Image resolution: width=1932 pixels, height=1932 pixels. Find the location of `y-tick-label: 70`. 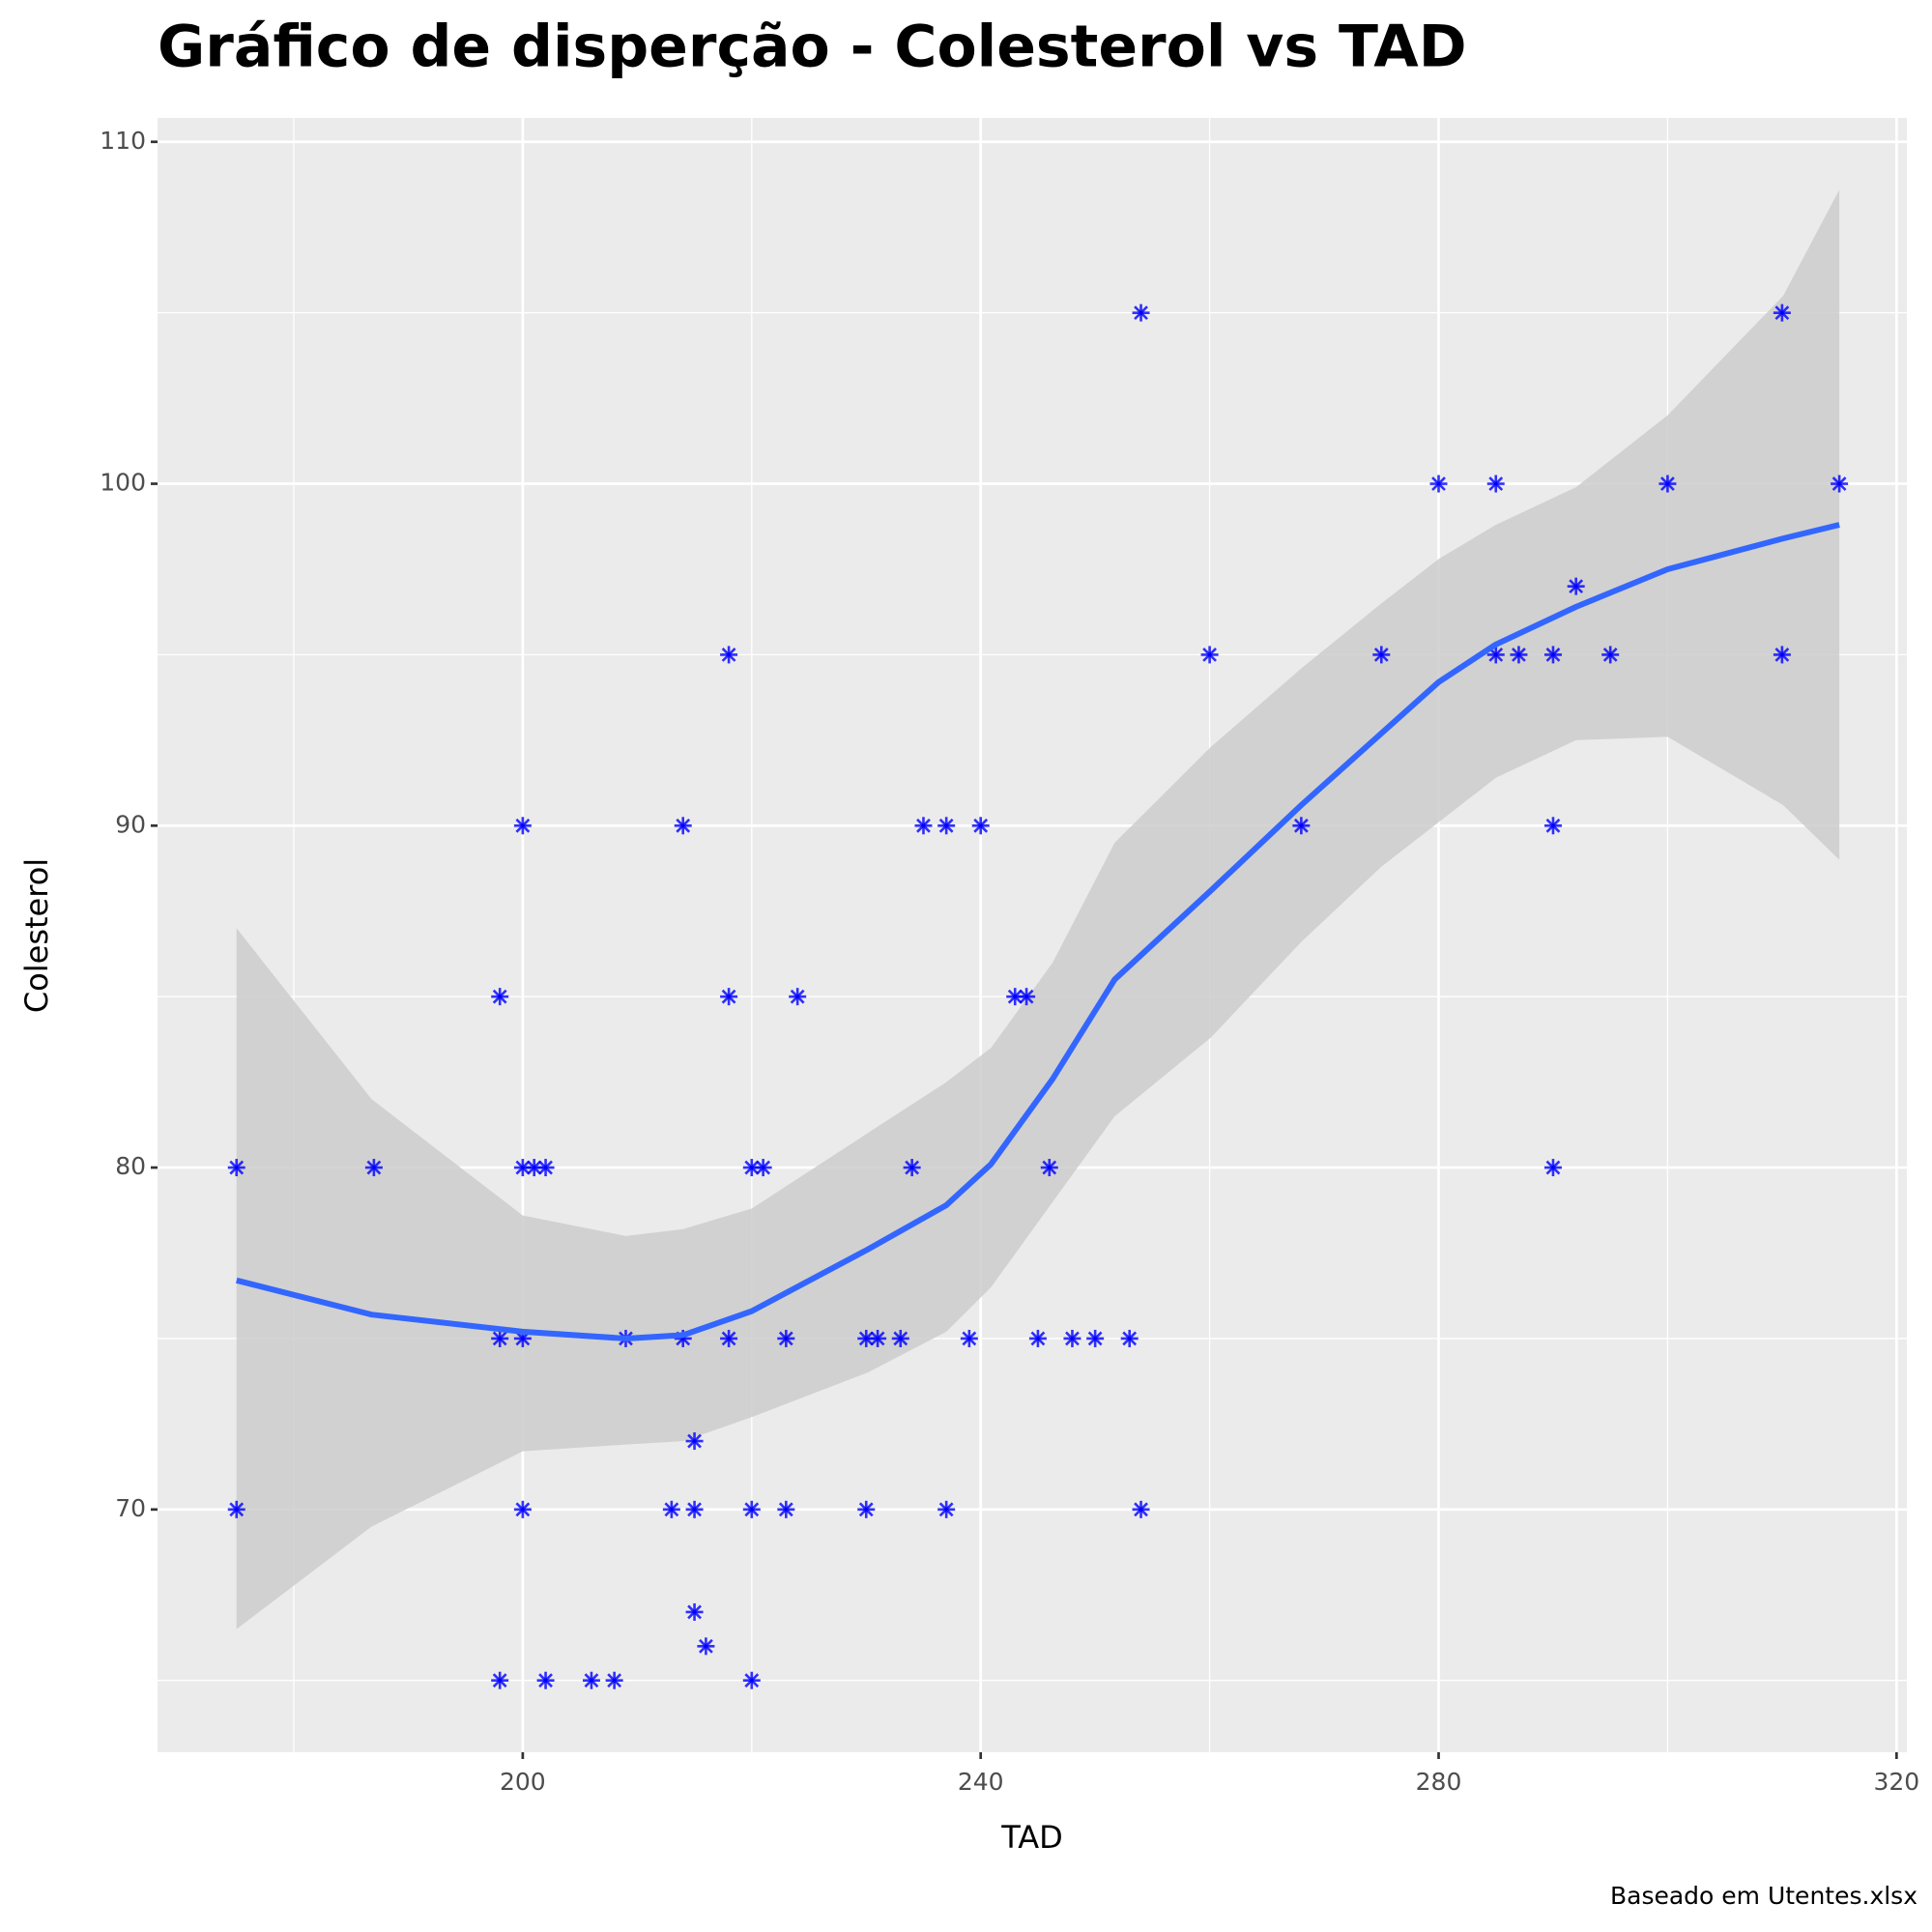

y-tick-label: 70 is located at coordinates (130, 1508).